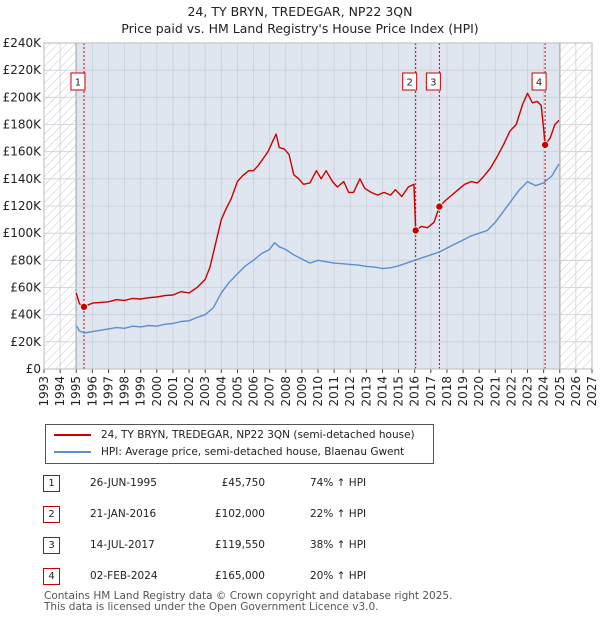 Image resolution: width=600 pixels, height=620 pixels. I want to click on y-tick-label: £80K, so click(26, 260).